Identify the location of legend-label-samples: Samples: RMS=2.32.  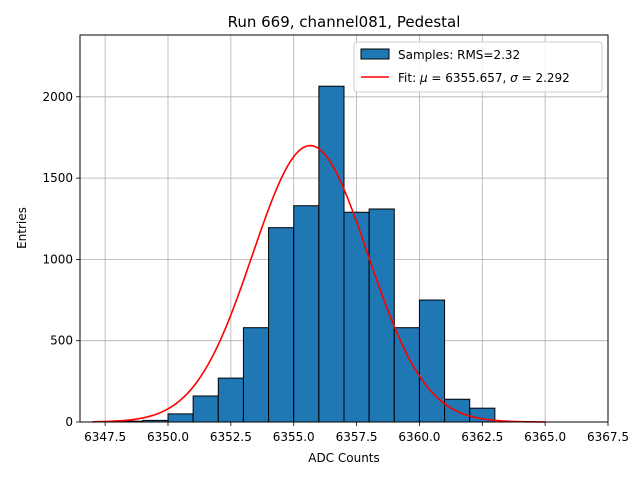
(459, 55).